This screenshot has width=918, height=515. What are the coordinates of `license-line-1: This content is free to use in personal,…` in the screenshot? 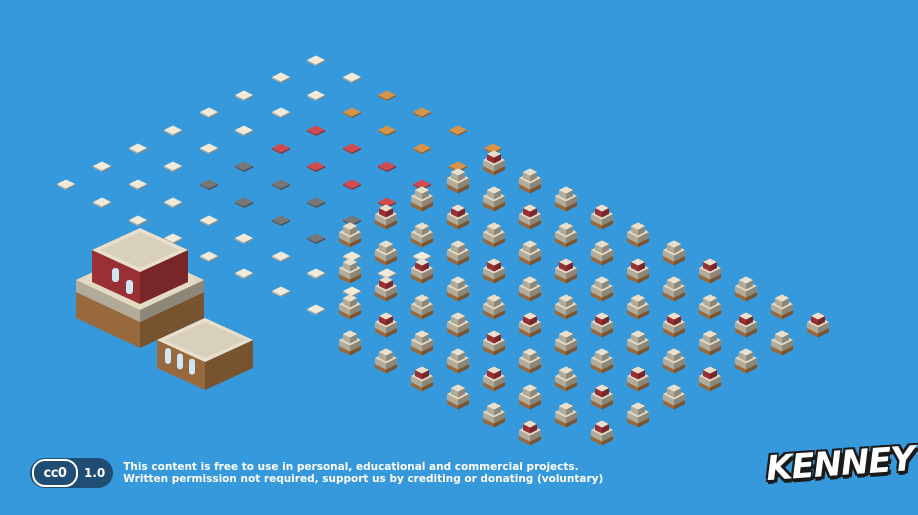 It's located at (351, 467).